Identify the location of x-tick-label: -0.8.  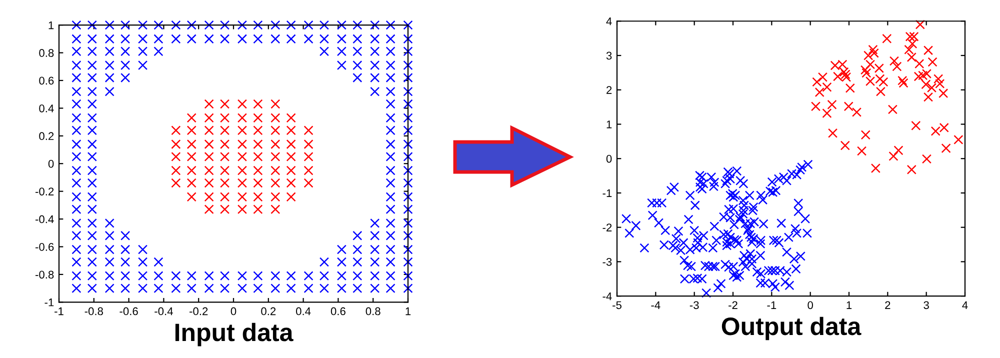
(93, 311).